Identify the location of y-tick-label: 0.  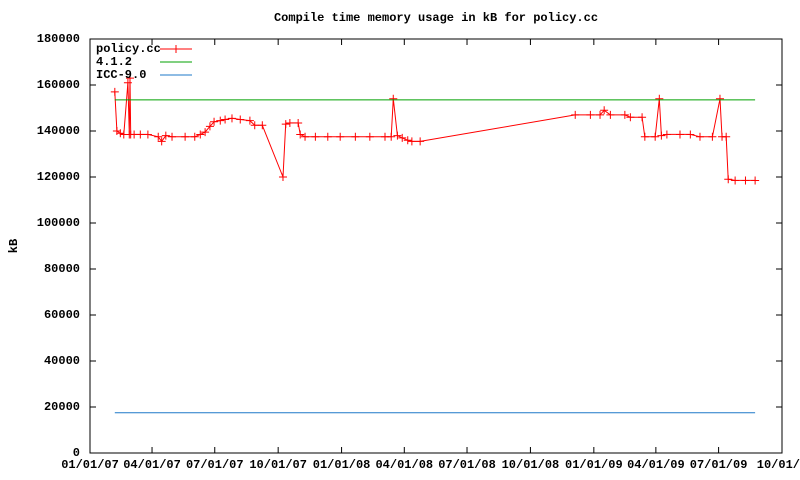
(76, 453).